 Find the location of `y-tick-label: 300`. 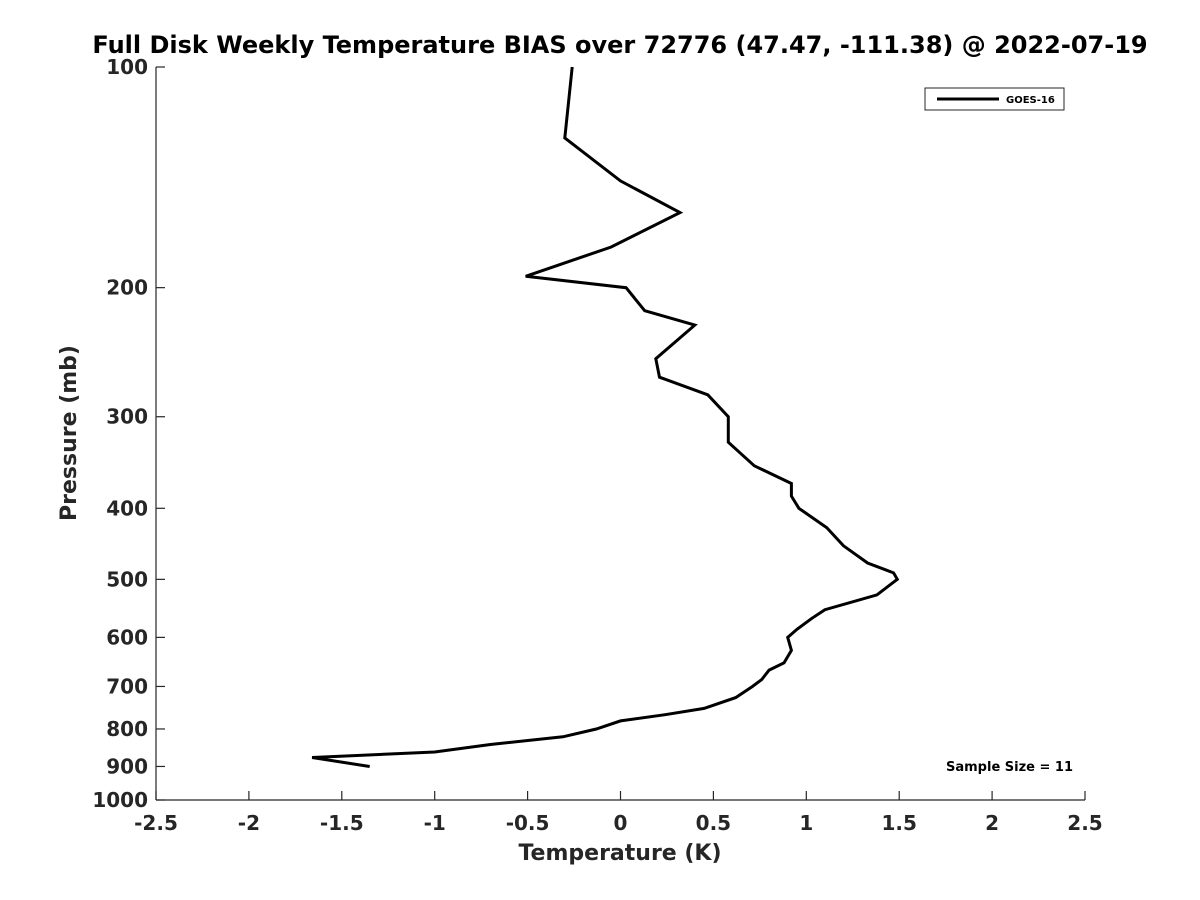

y-tick-label: 300 is located at coordinates (127, 417).